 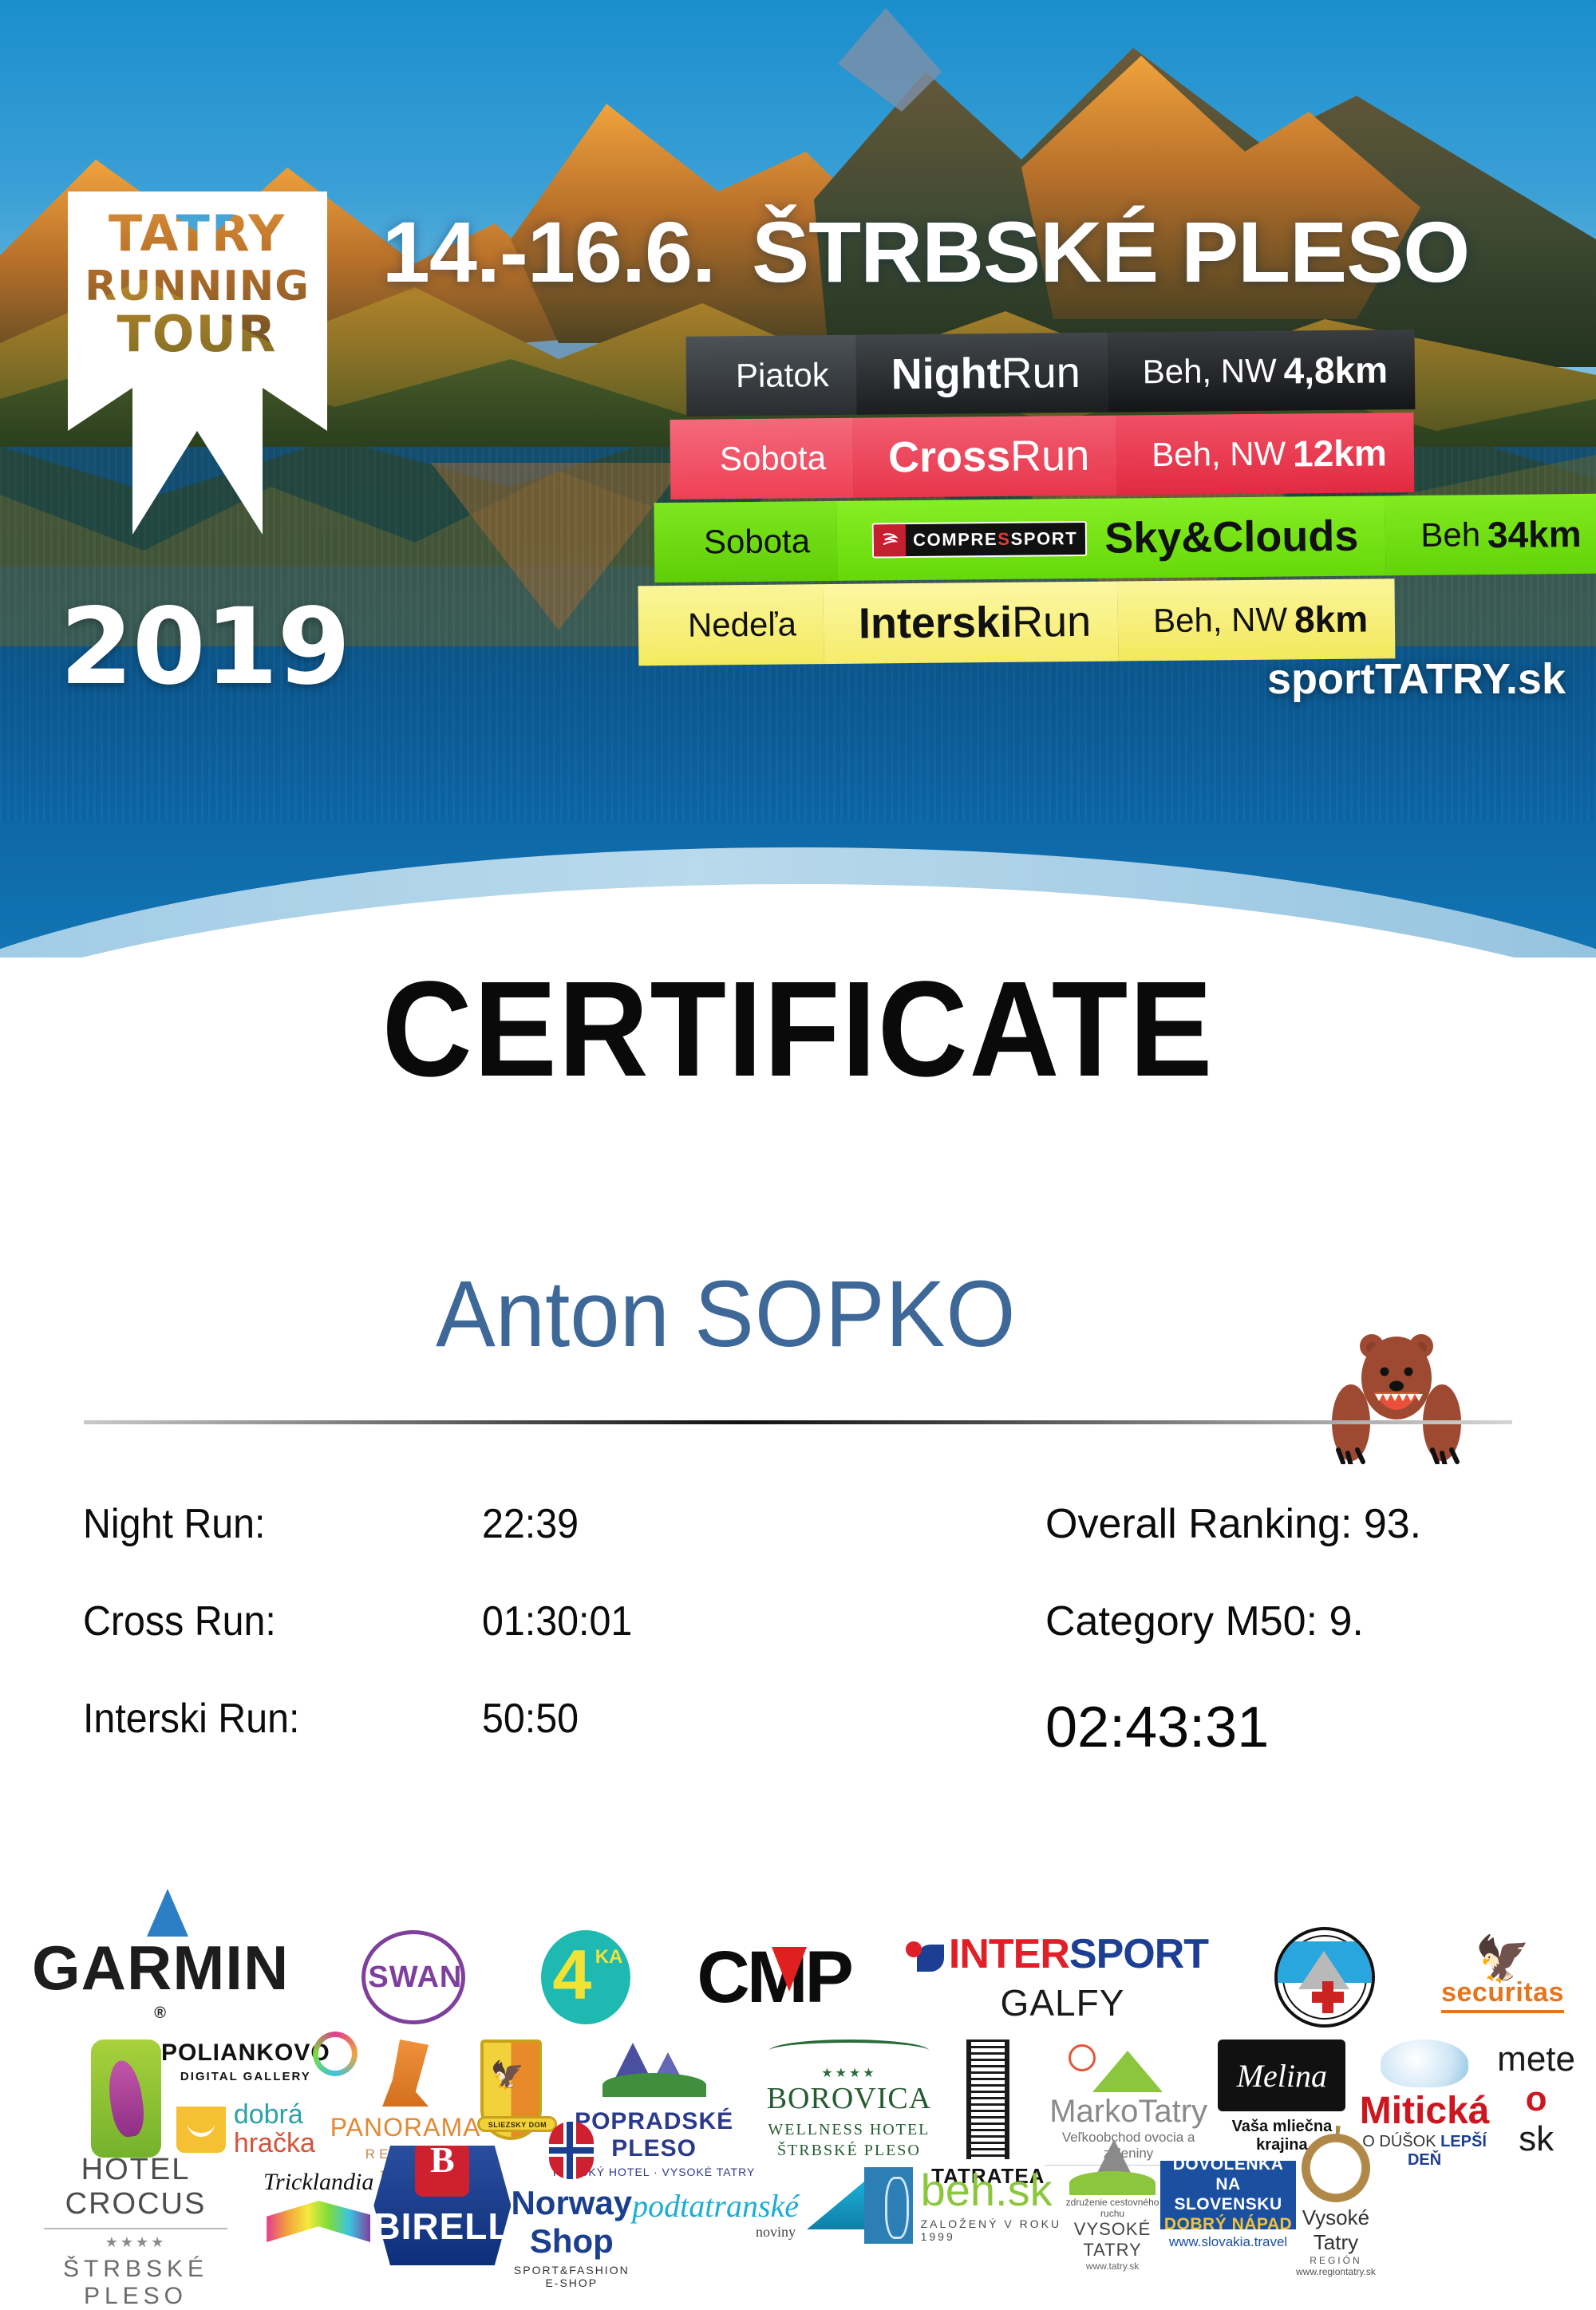 What do you see at coordinates (246, 2076) in the screenshot?
I see `sponsor-sublabel: DIGITAL GALLERY` at bounding box center [246, 2076].